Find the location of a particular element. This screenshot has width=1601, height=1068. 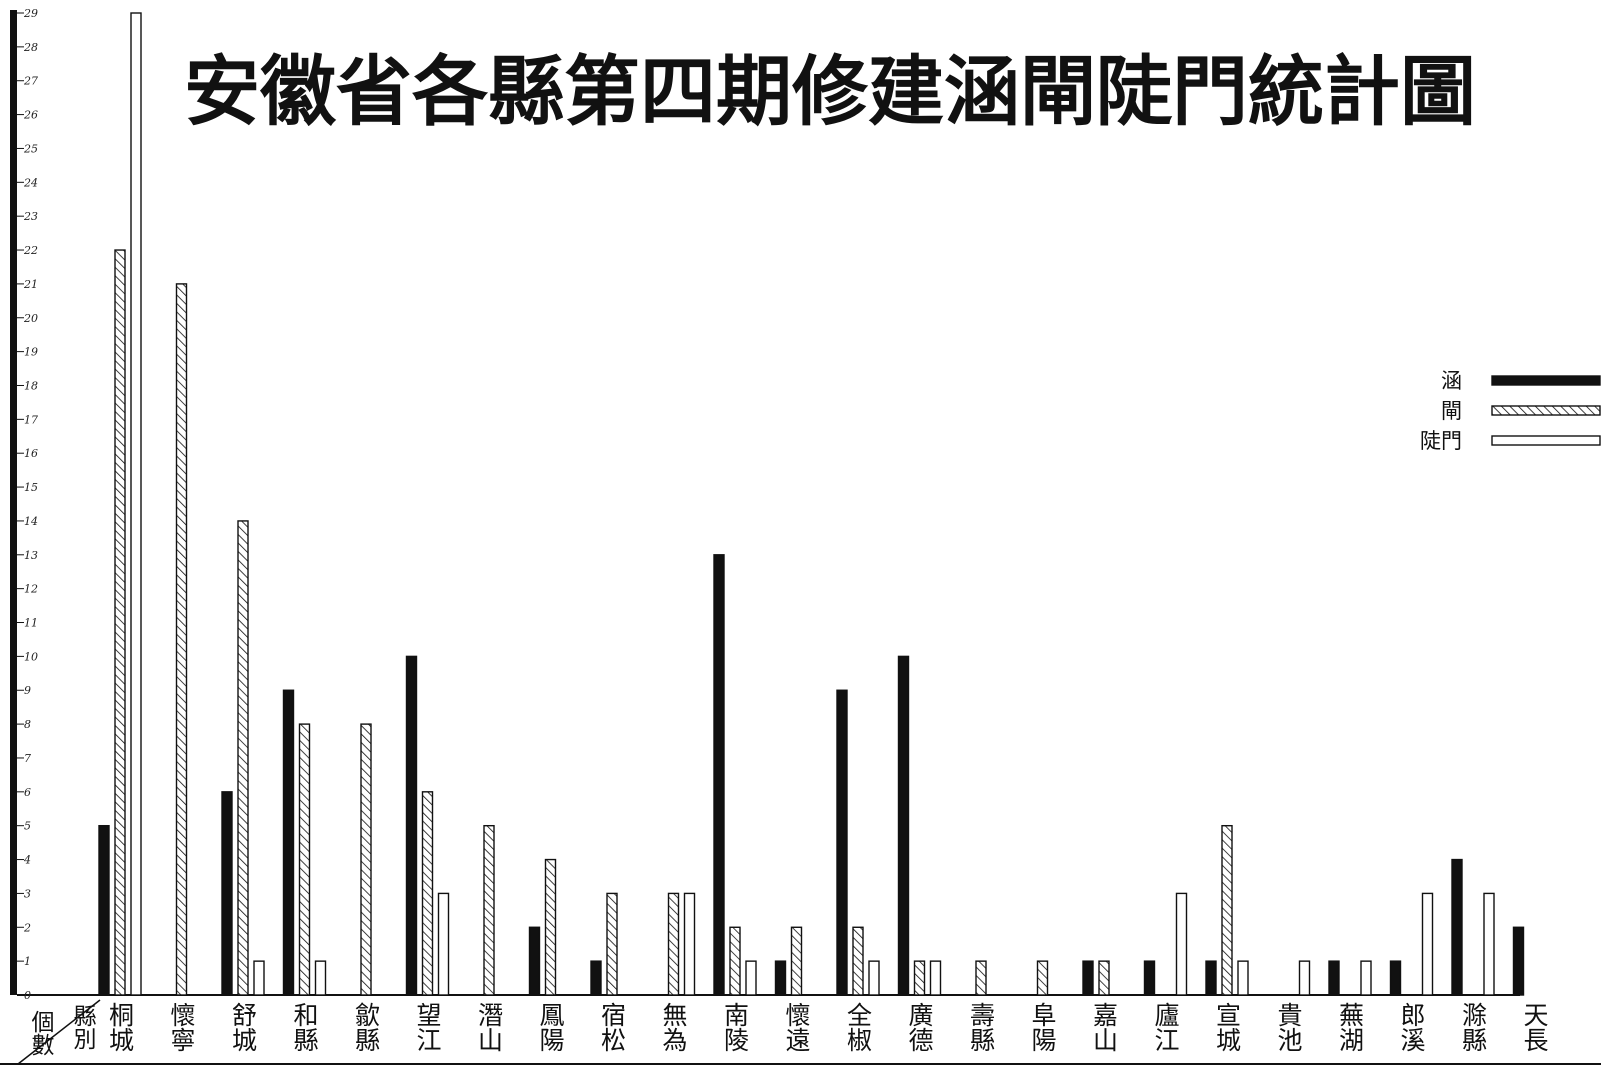

y-tick-label: 16 is located at coordinates (31, 453).